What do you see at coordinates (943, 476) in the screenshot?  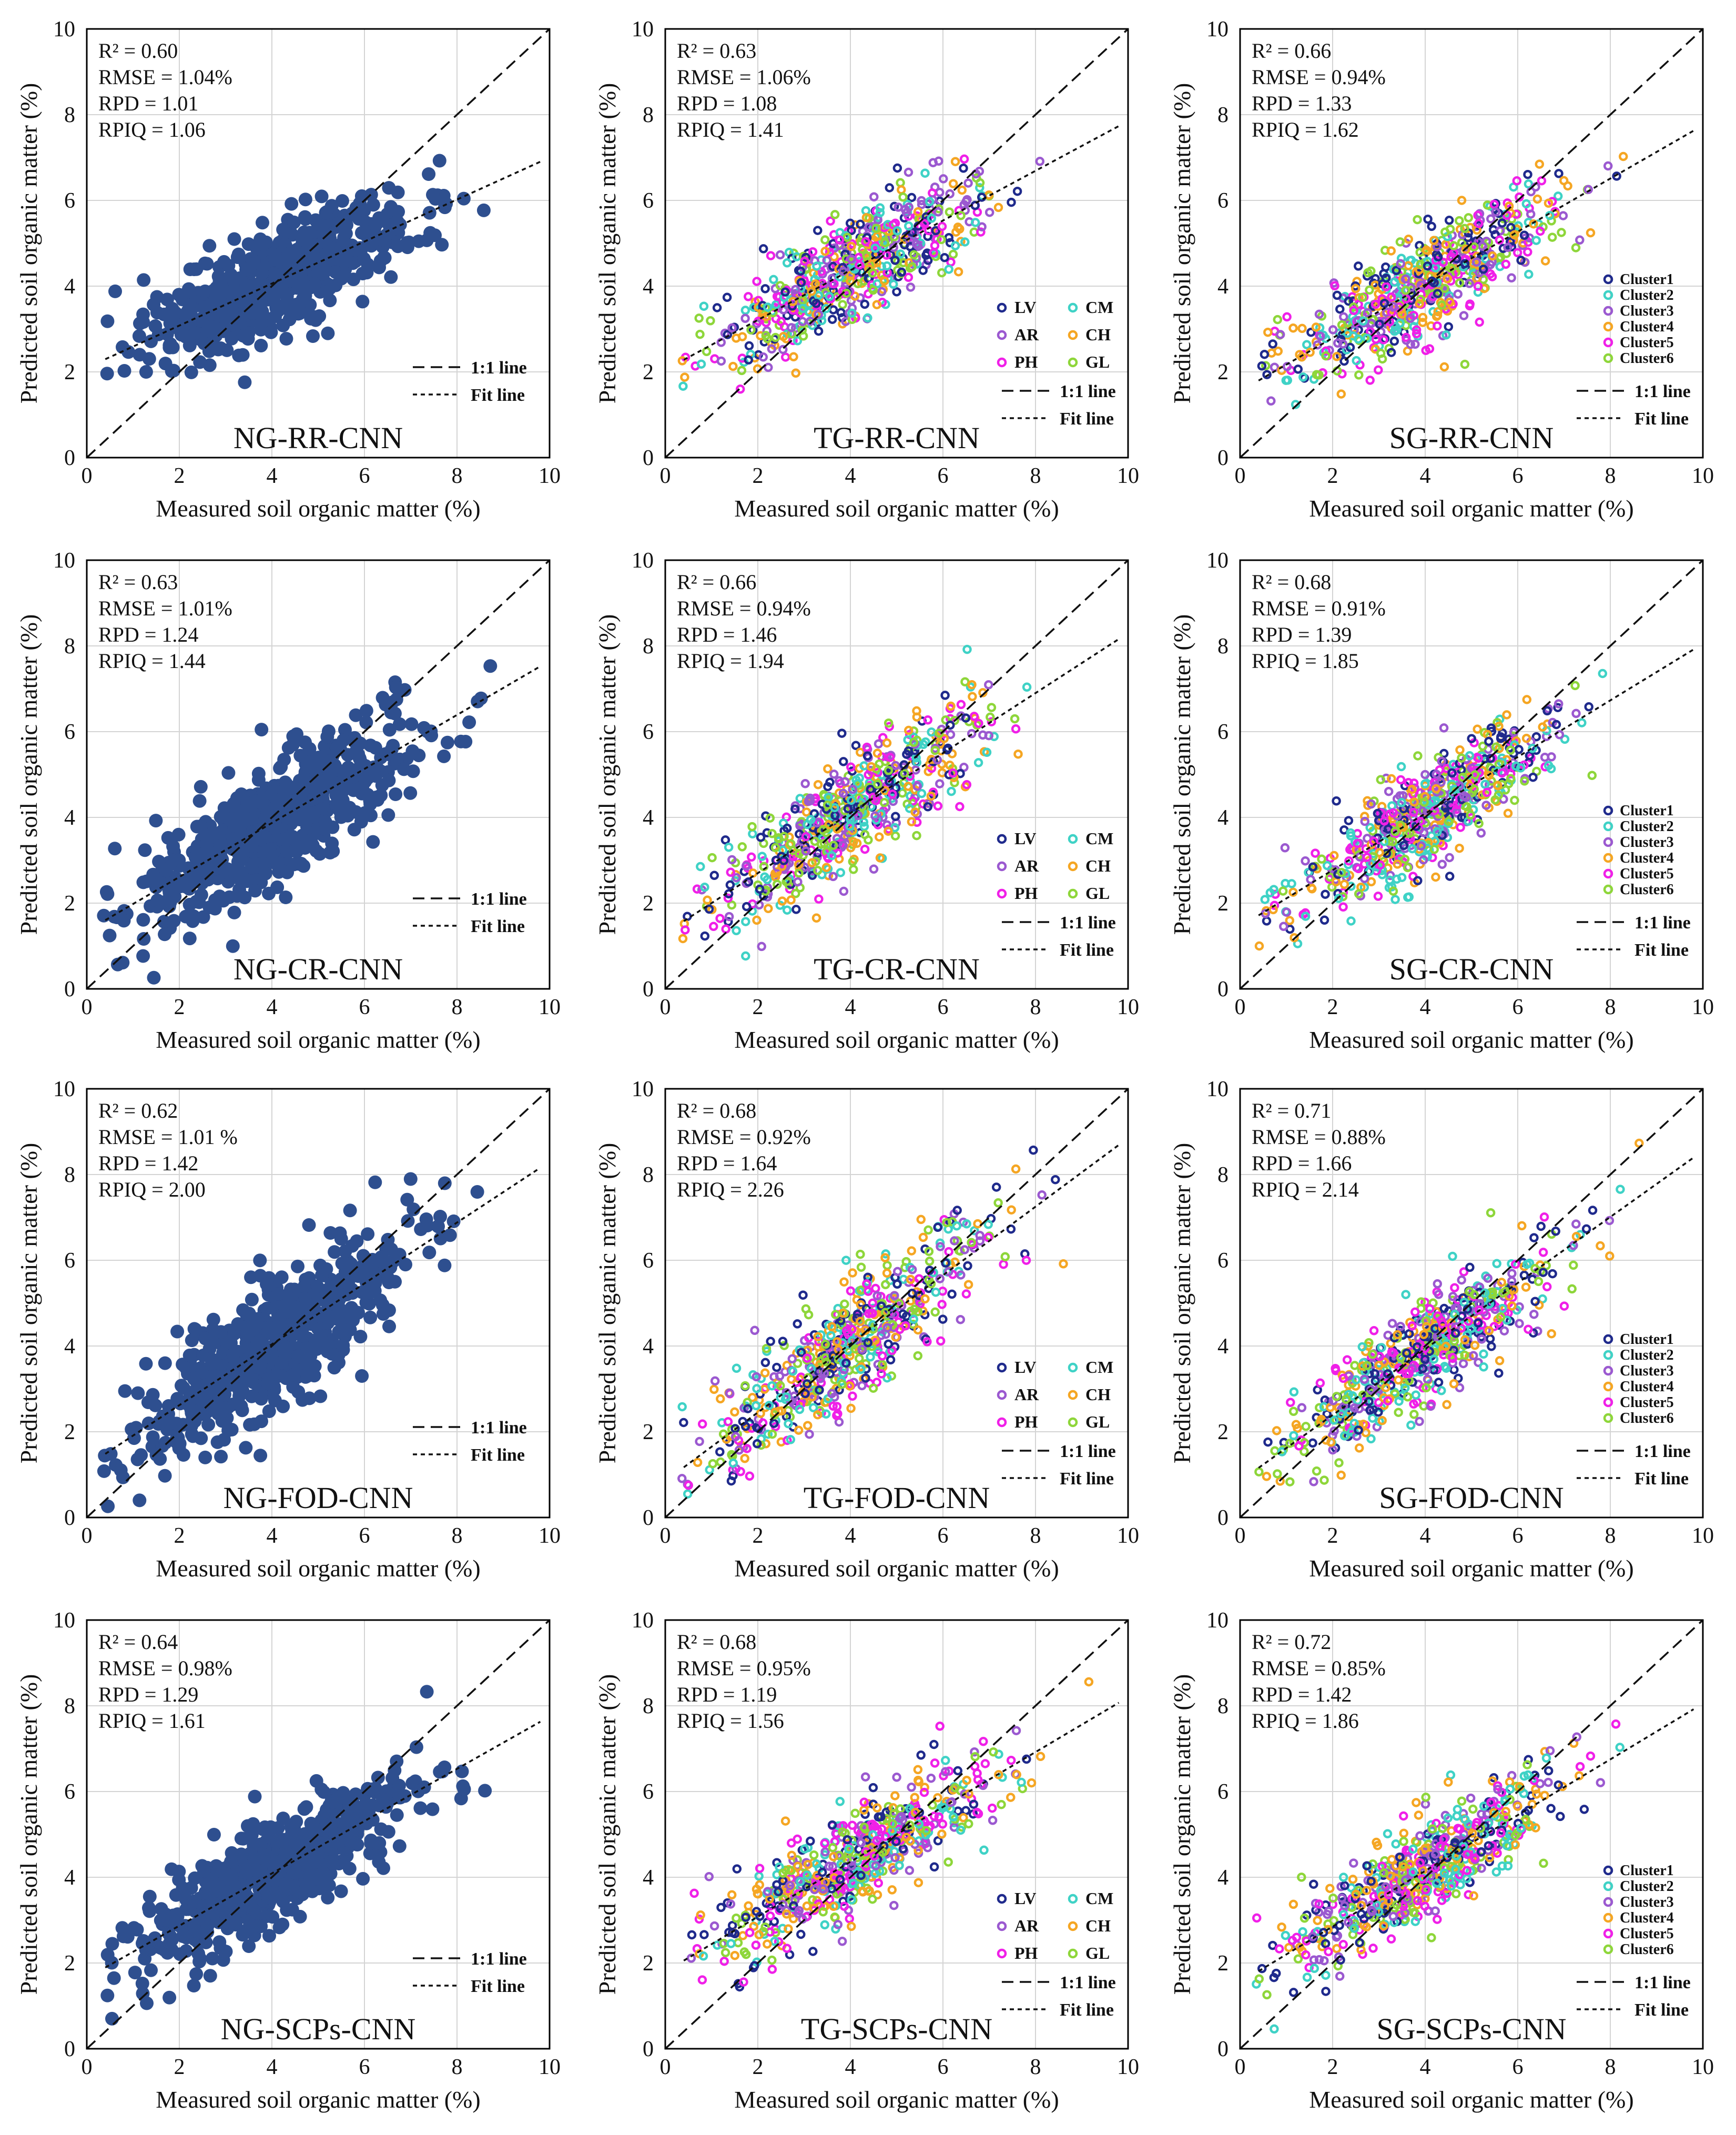 I see `x-tick-label: 6` at bounding box center [943, 476].